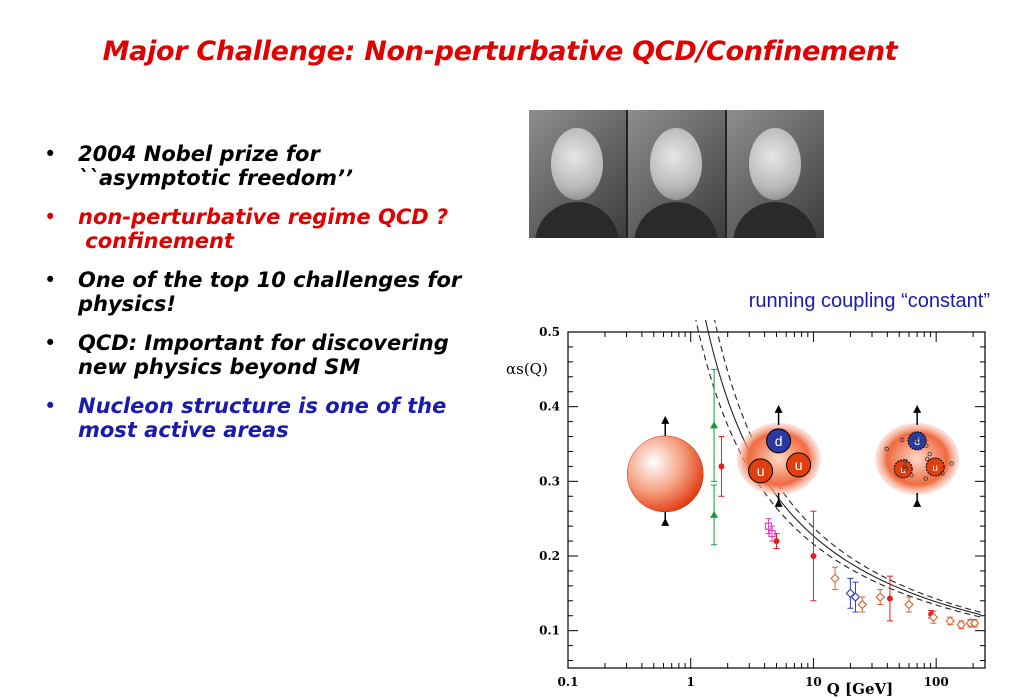  I want to click on y-tick-label: 0.3, so click(549, 481).